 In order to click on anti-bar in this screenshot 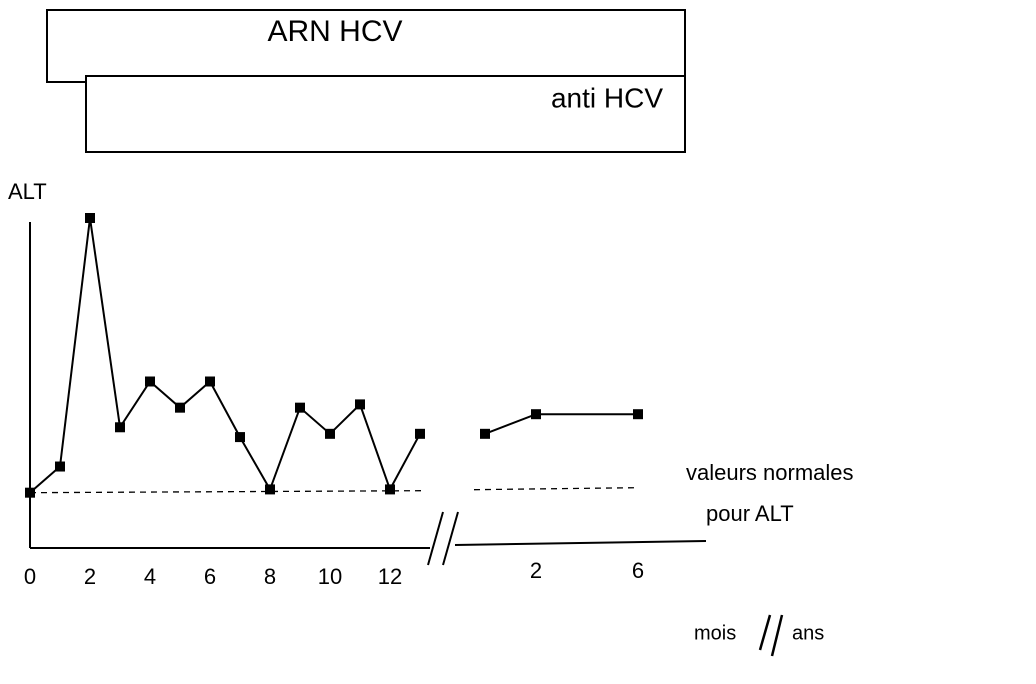, I will do `click(385, 114)`.